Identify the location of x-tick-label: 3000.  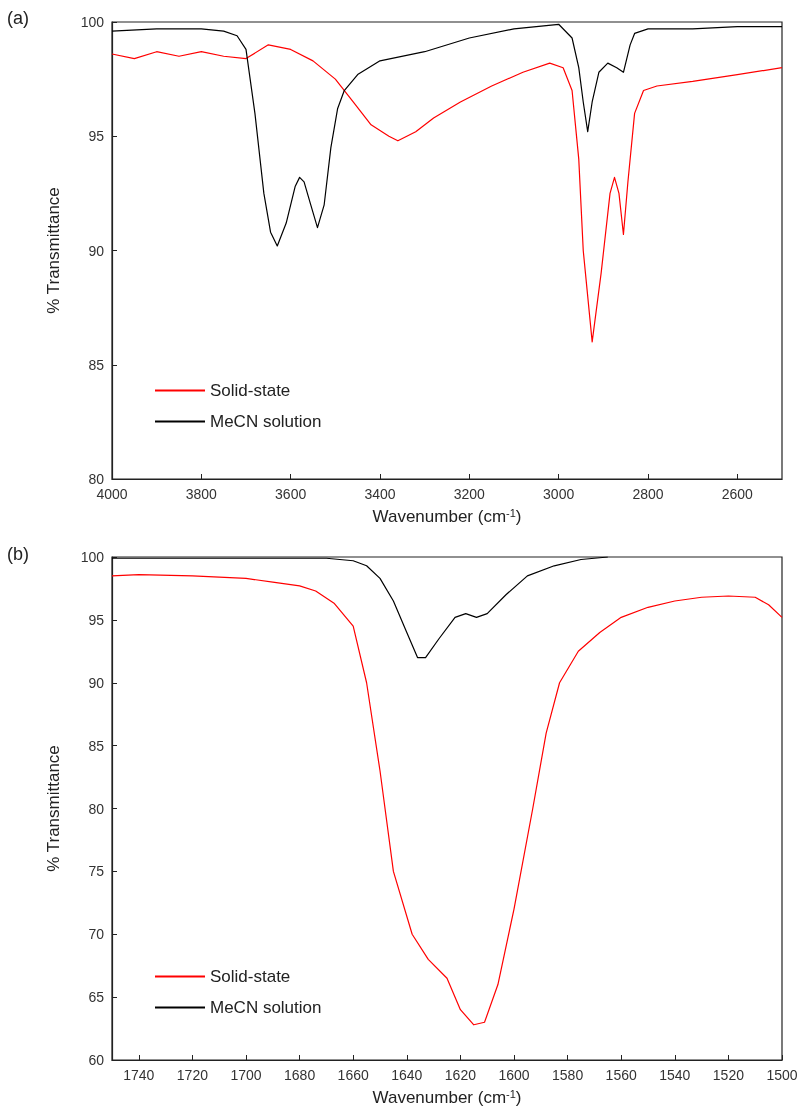
(559, 494).